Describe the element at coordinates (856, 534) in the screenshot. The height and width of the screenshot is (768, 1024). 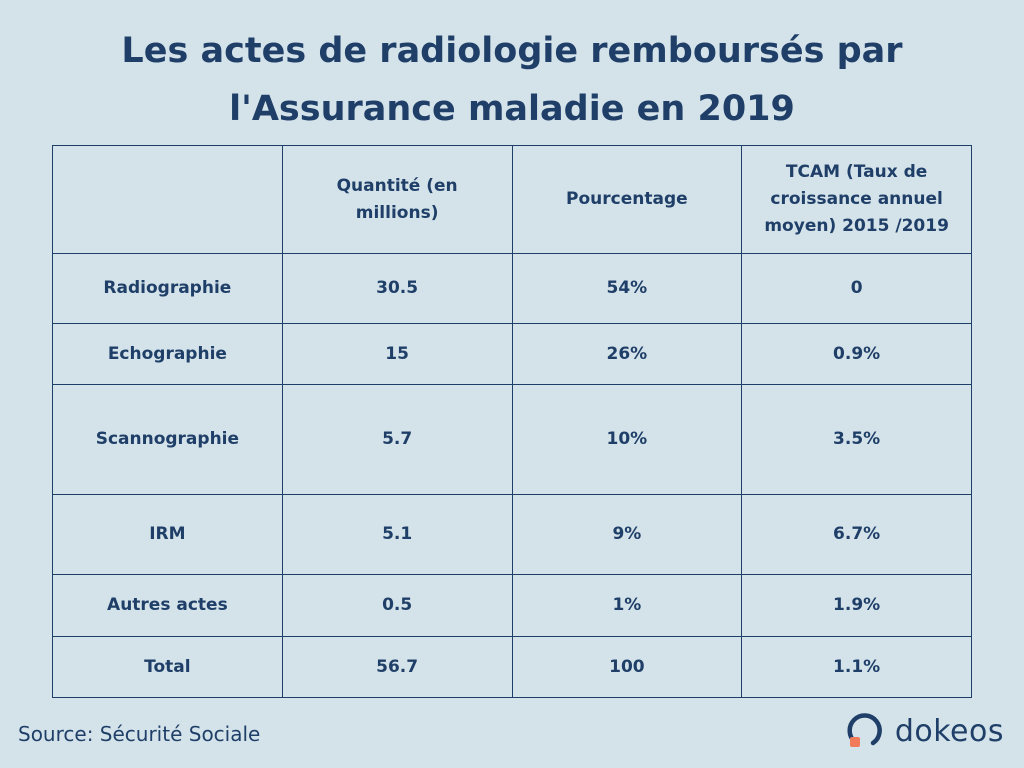
I see `table-cell: 6.7%` at that location.